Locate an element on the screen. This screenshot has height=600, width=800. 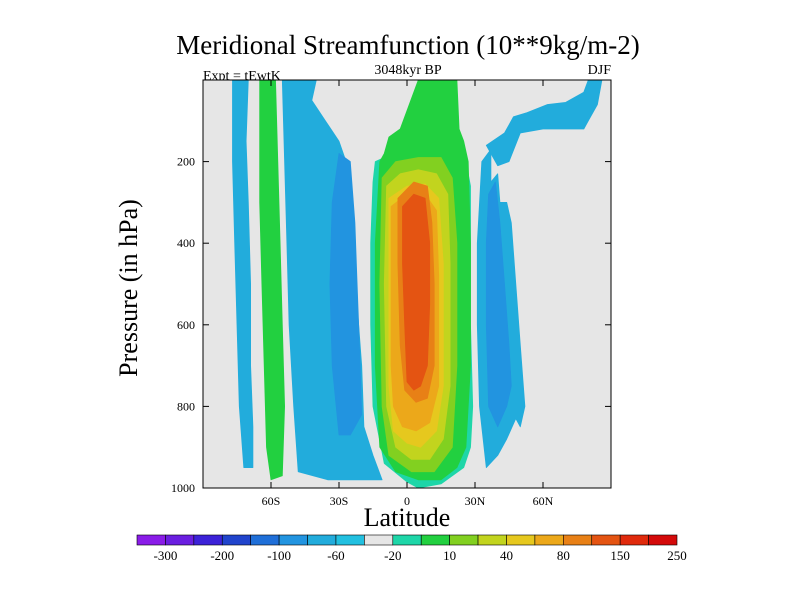
y-axis-title: Pressure (in hPa) is located at coordinates (128, 288).